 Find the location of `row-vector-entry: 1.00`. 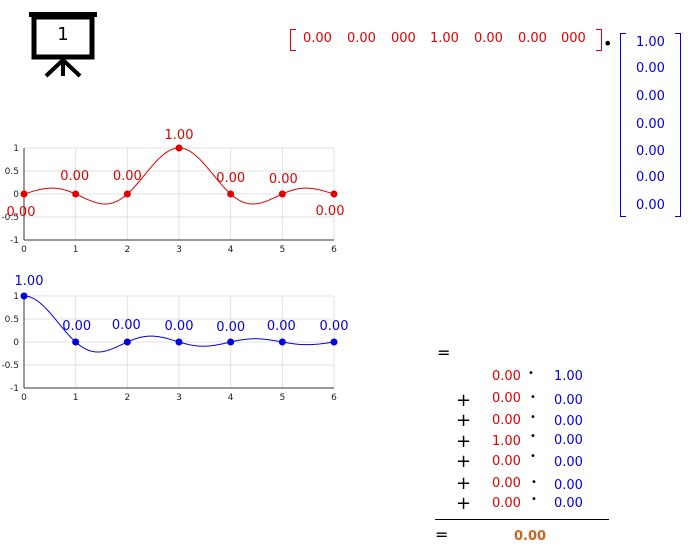

row-vector-entry: 1.00 is located at coordinates (444, 38).